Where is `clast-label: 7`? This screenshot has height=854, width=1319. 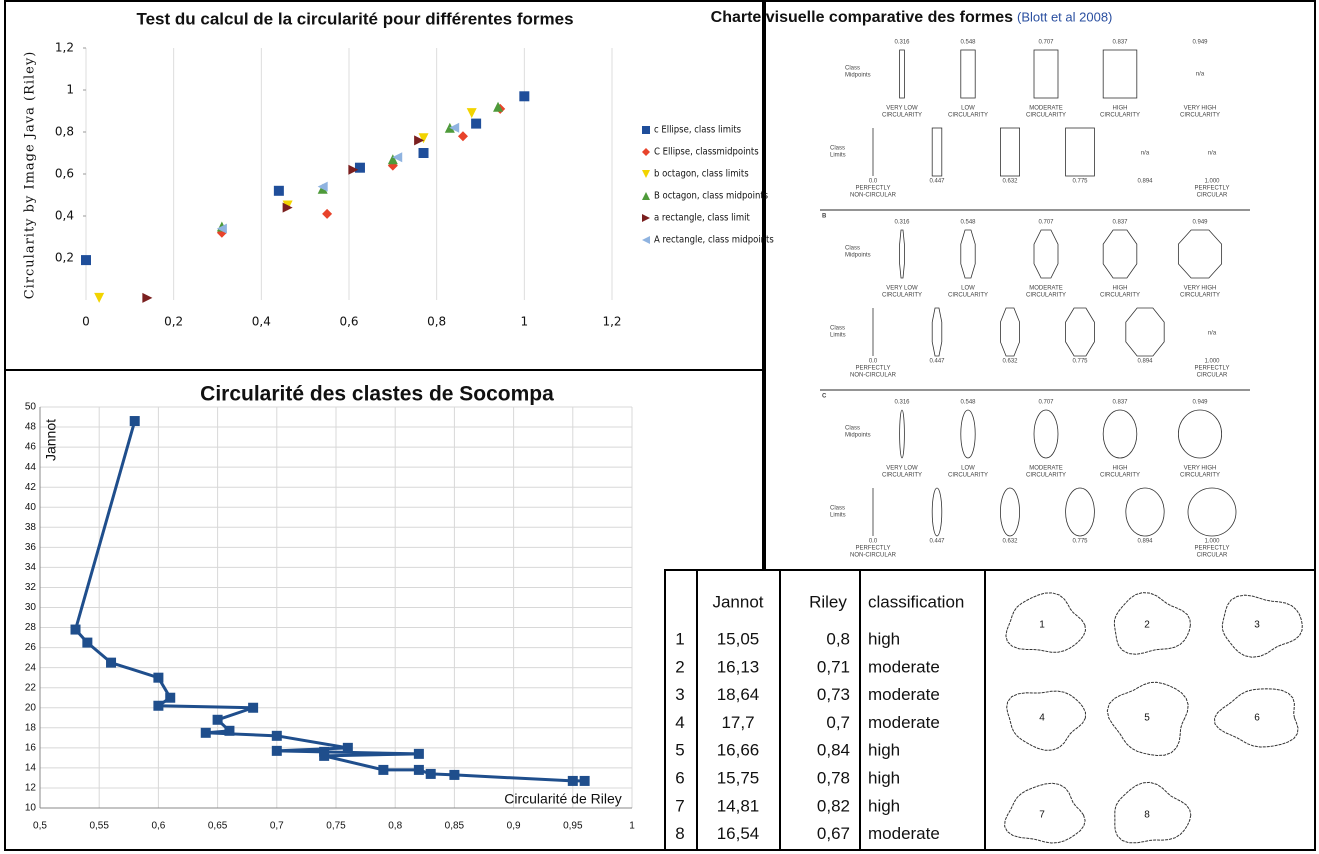
clast-label: 7 is located at coordinates (1042, 815).